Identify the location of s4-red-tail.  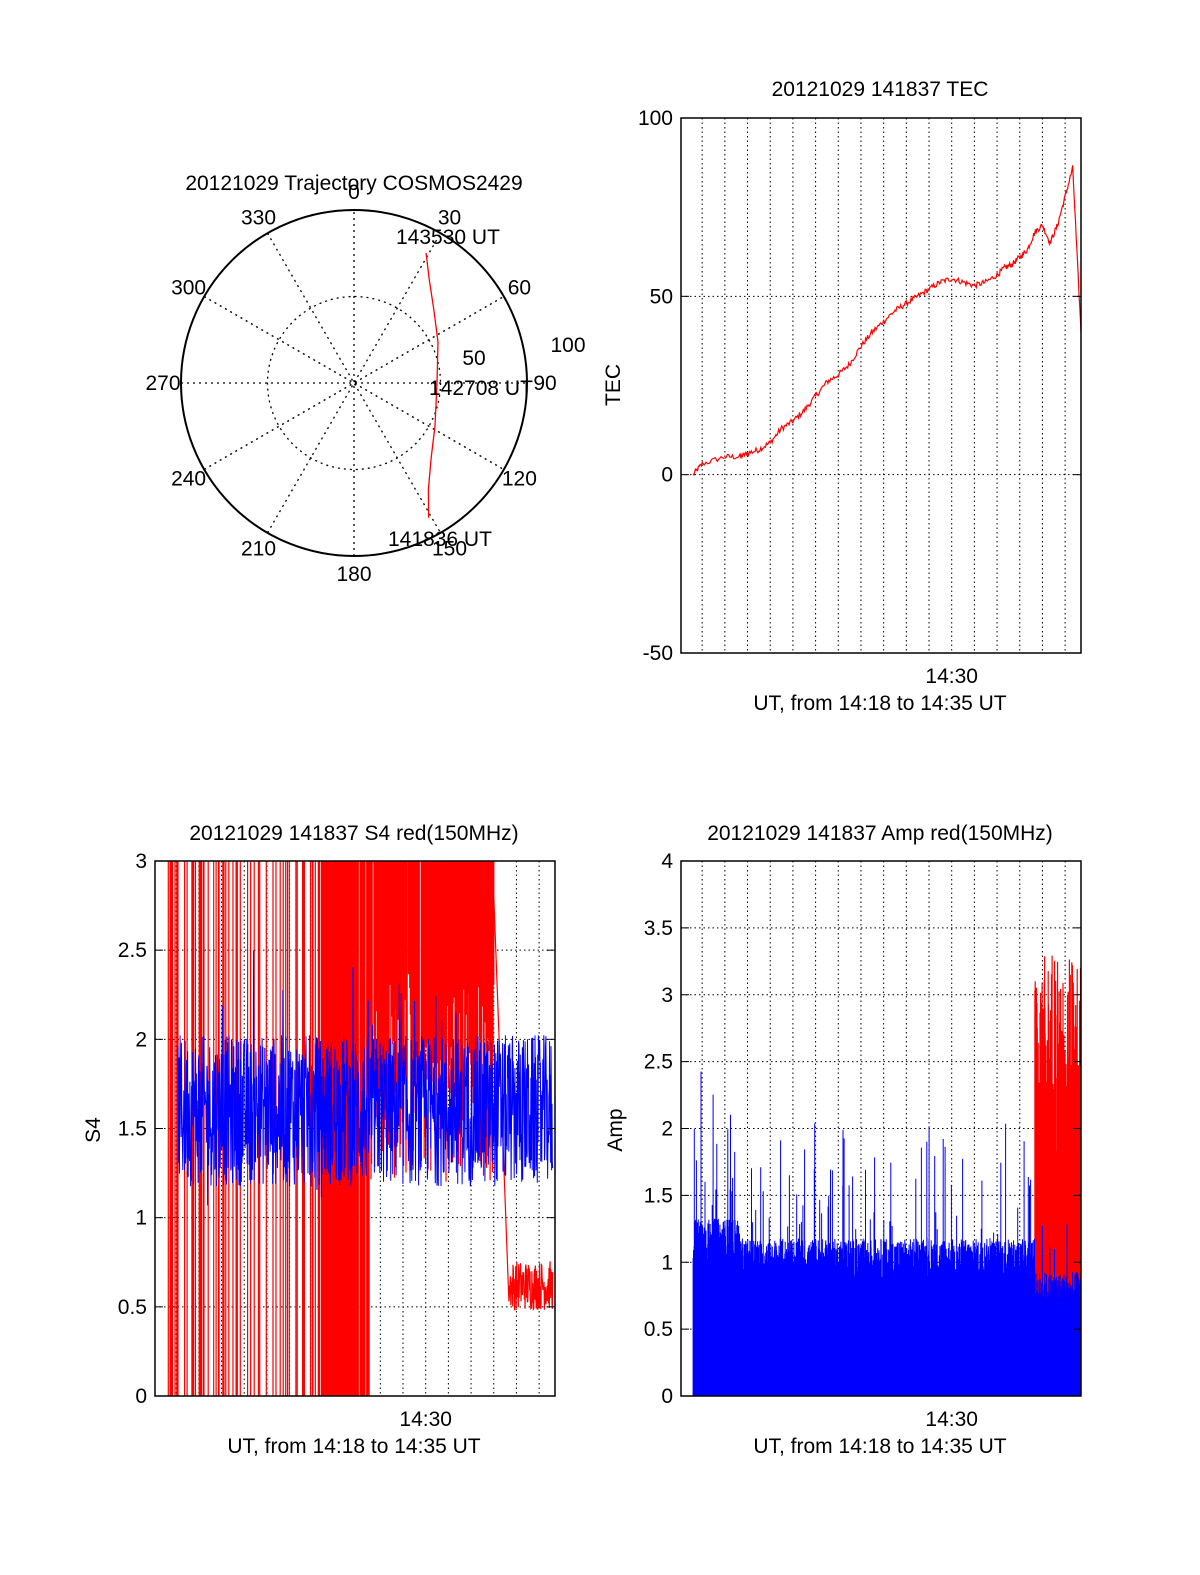
(523, 1104).